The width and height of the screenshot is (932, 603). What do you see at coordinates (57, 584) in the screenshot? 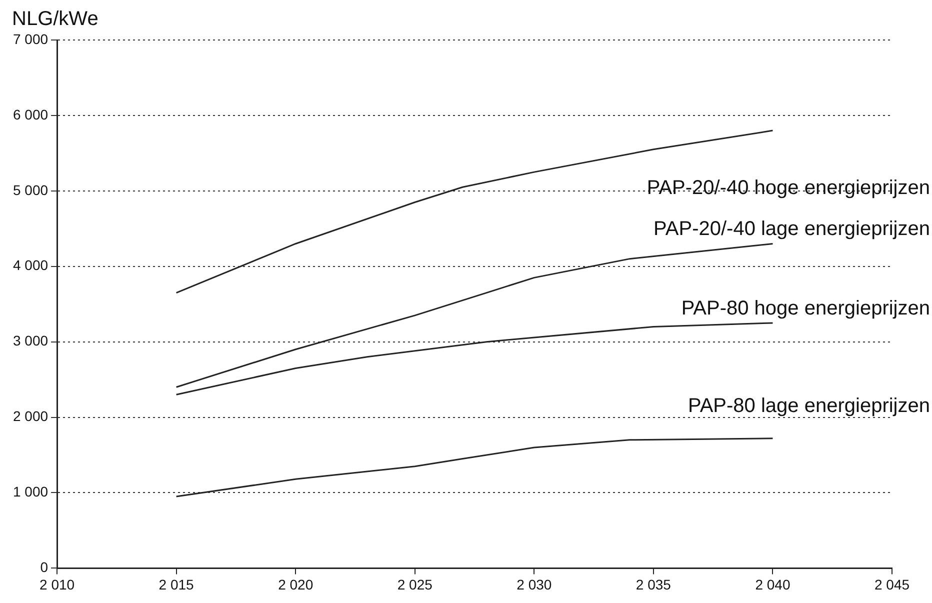
I see `x-tick-label: 2 010` at bounding box center [57, 584].